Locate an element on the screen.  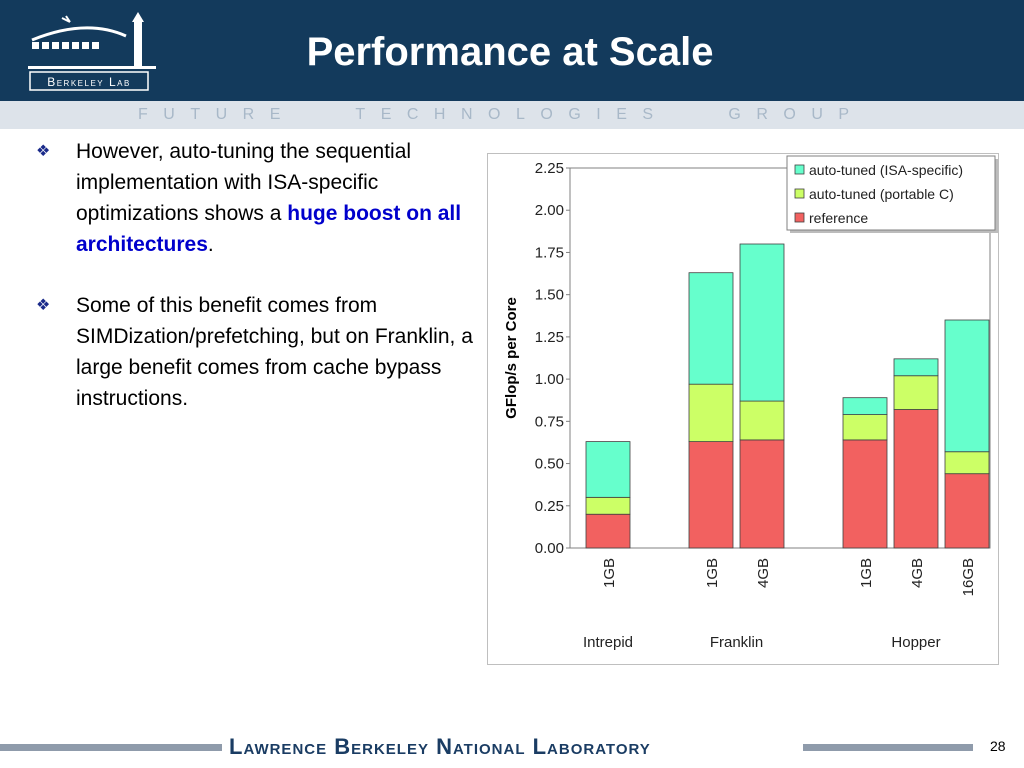
group-label: Intrepid is located at coordinates (608, 642).